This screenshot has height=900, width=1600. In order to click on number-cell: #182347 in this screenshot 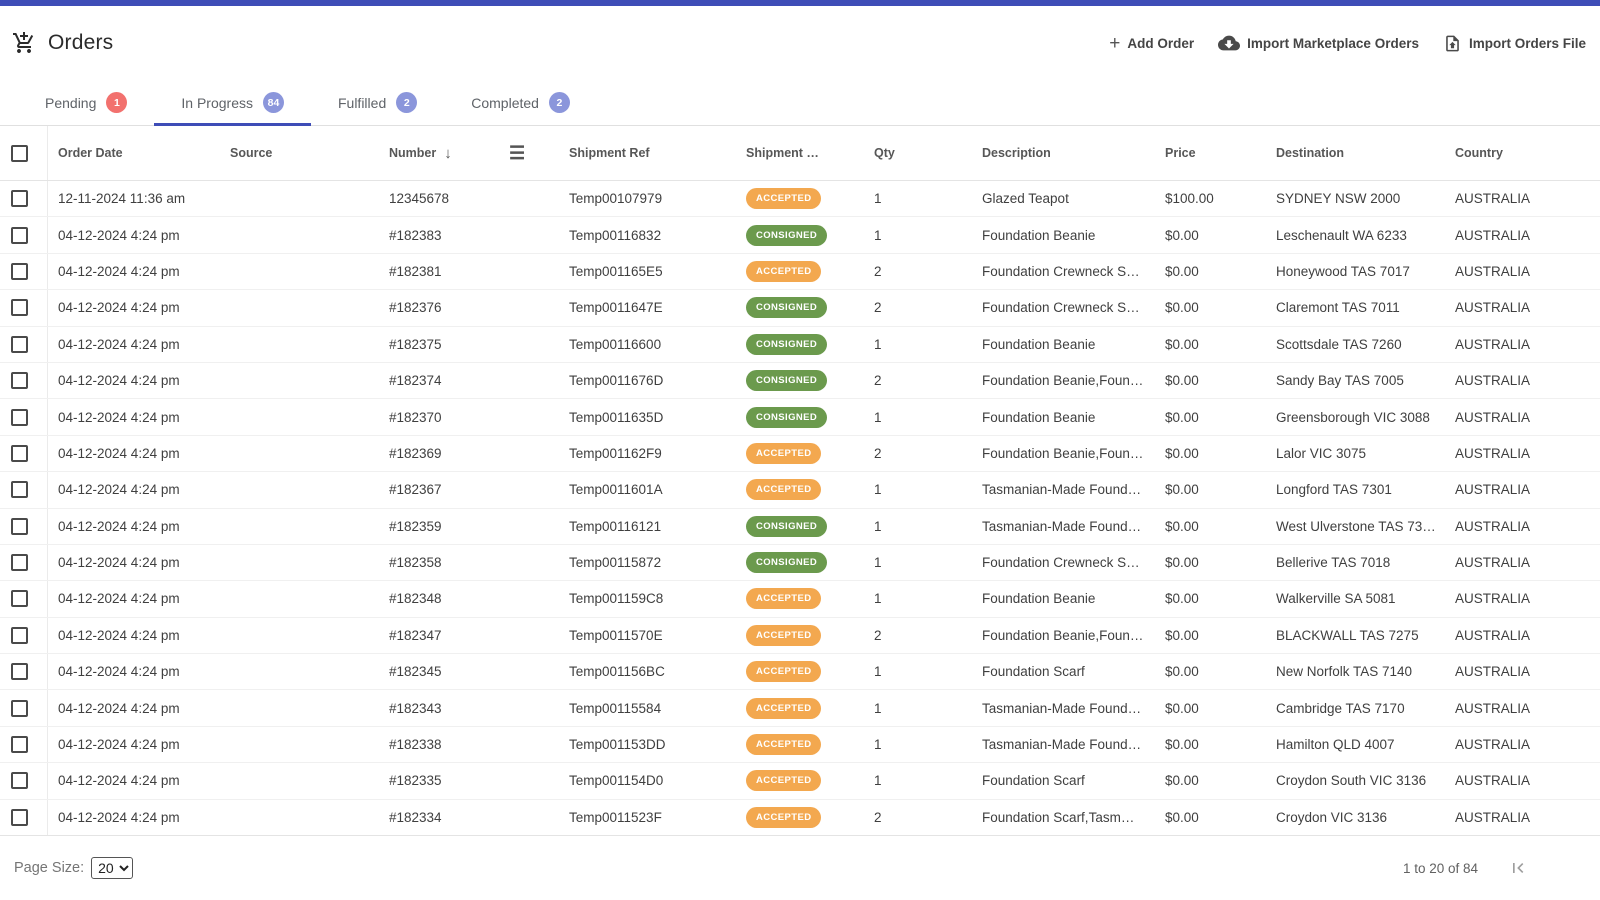, I will do `click(415, 635)`.